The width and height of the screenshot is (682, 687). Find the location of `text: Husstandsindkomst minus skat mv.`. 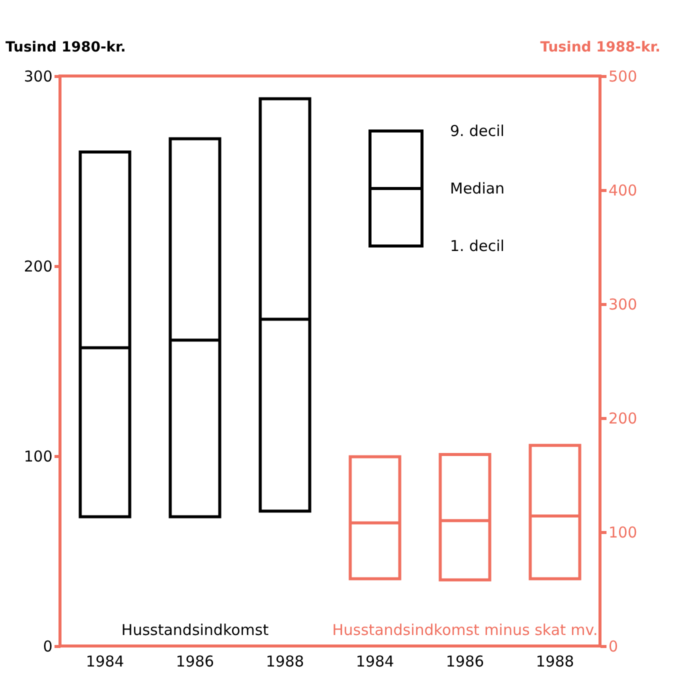

text: Husstandsindkomst minus skat mv. is located at coordinates (465, 630).